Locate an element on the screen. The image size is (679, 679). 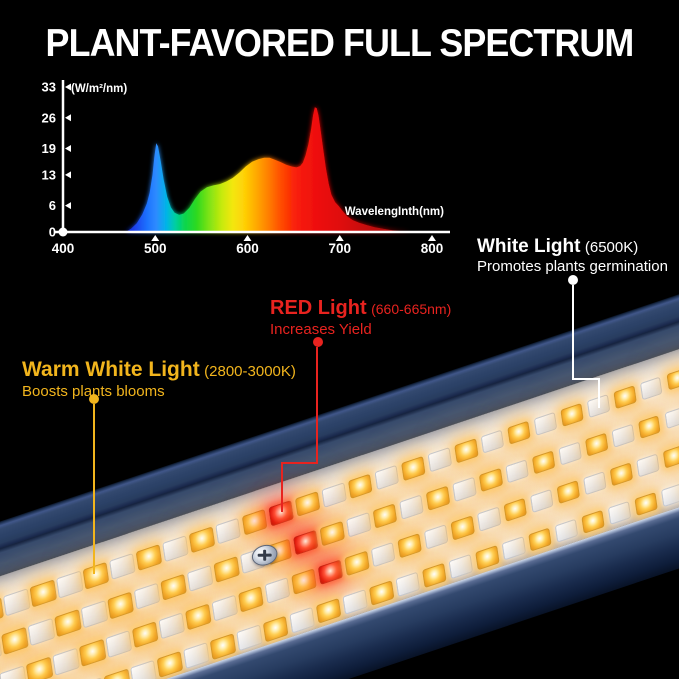
callout-red-detail: (660-665nm) is located at coordinates (411, 309).